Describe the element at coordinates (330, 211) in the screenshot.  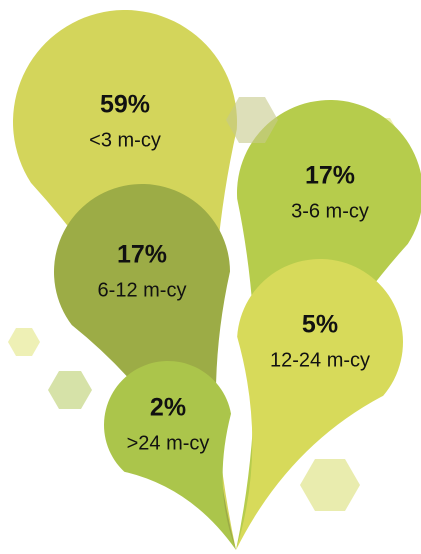
I see `category-label: 3-6 m-cy` at that location.